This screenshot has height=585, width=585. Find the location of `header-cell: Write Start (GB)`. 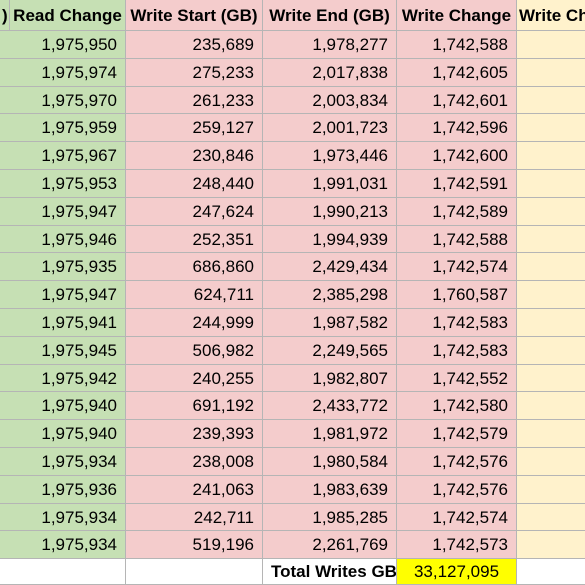

header-cell: Write Start (GB) is located at coordinates (194, 15).